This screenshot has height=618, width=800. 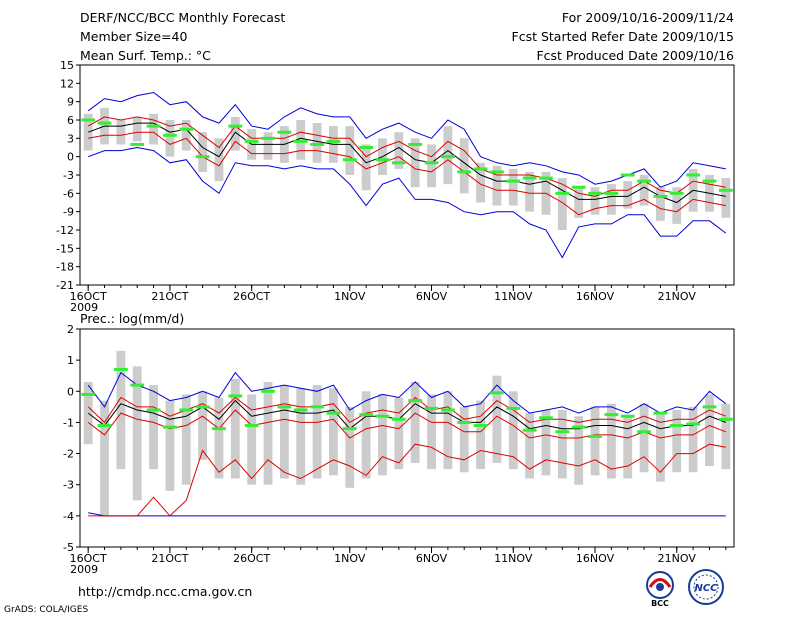 What do you see at coordinates (660, 589) in the screenshot?
I see `bcc-logo: BCC` at bounding box center [660, 589].